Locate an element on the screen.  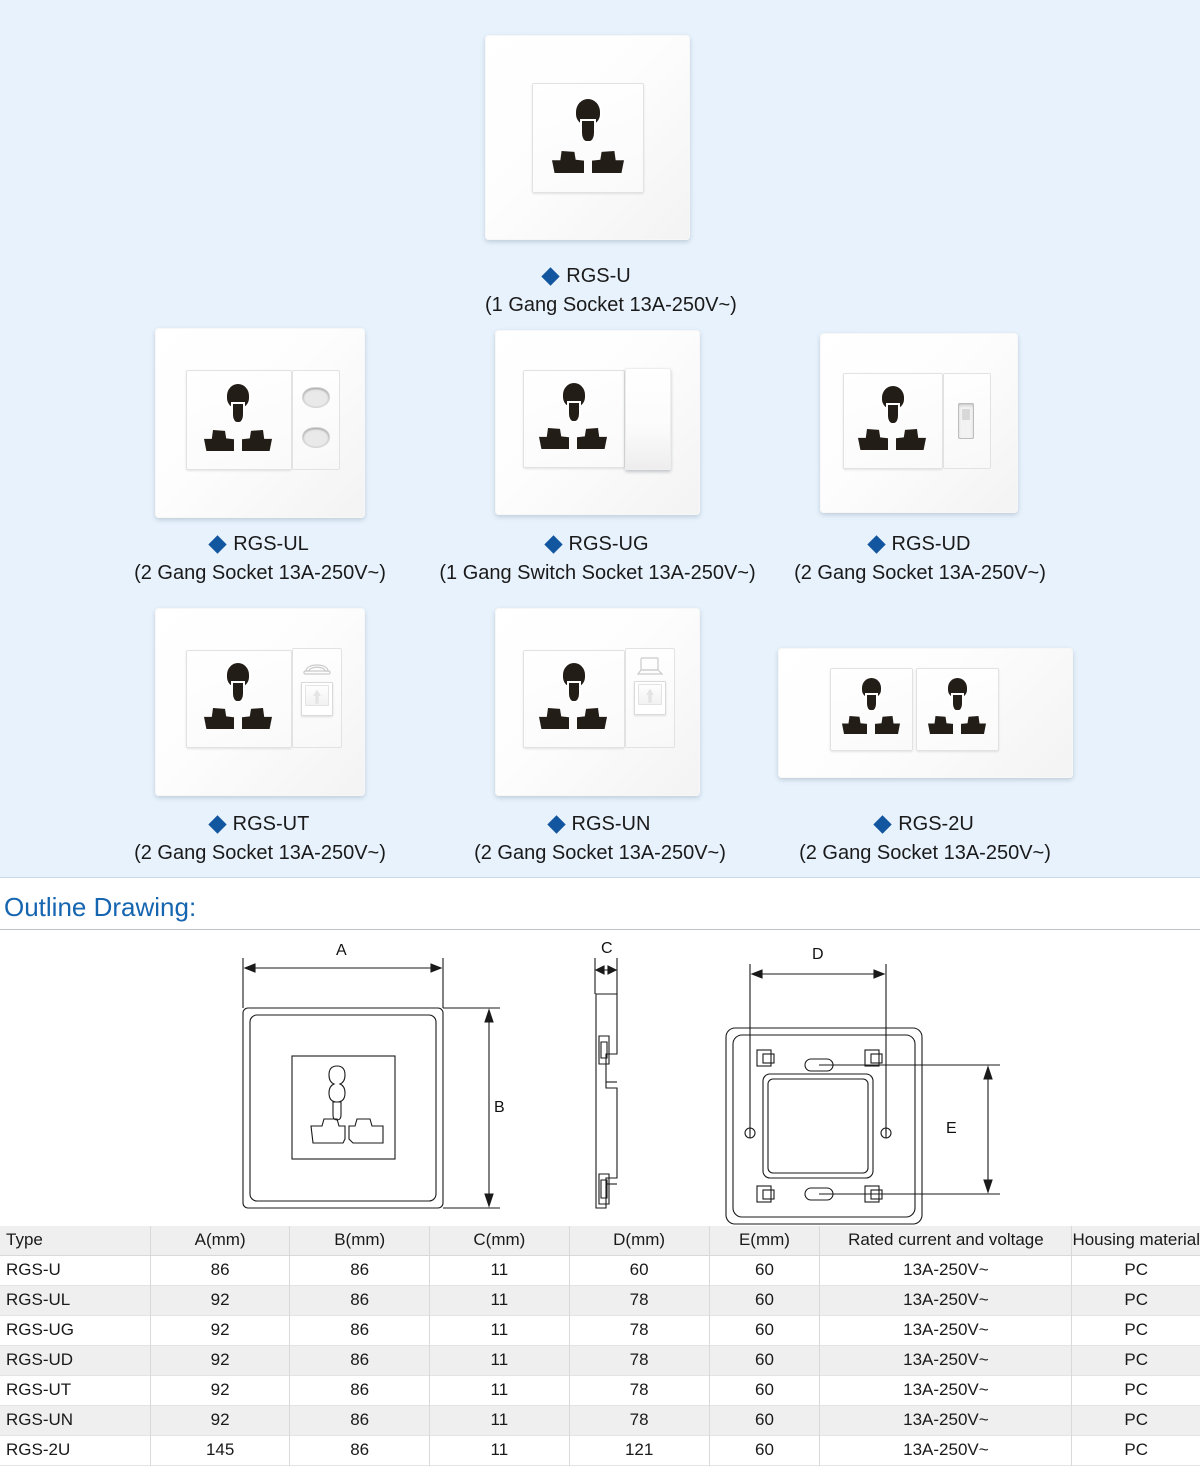
product-rgs-ug is located at coordinates (597, 422).